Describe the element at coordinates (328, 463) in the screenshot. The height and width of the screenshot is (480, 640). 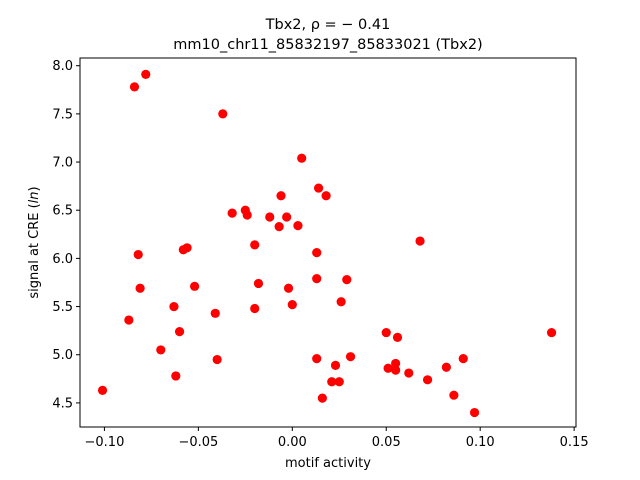
I see `x-axis-label: motif activity` at that location.